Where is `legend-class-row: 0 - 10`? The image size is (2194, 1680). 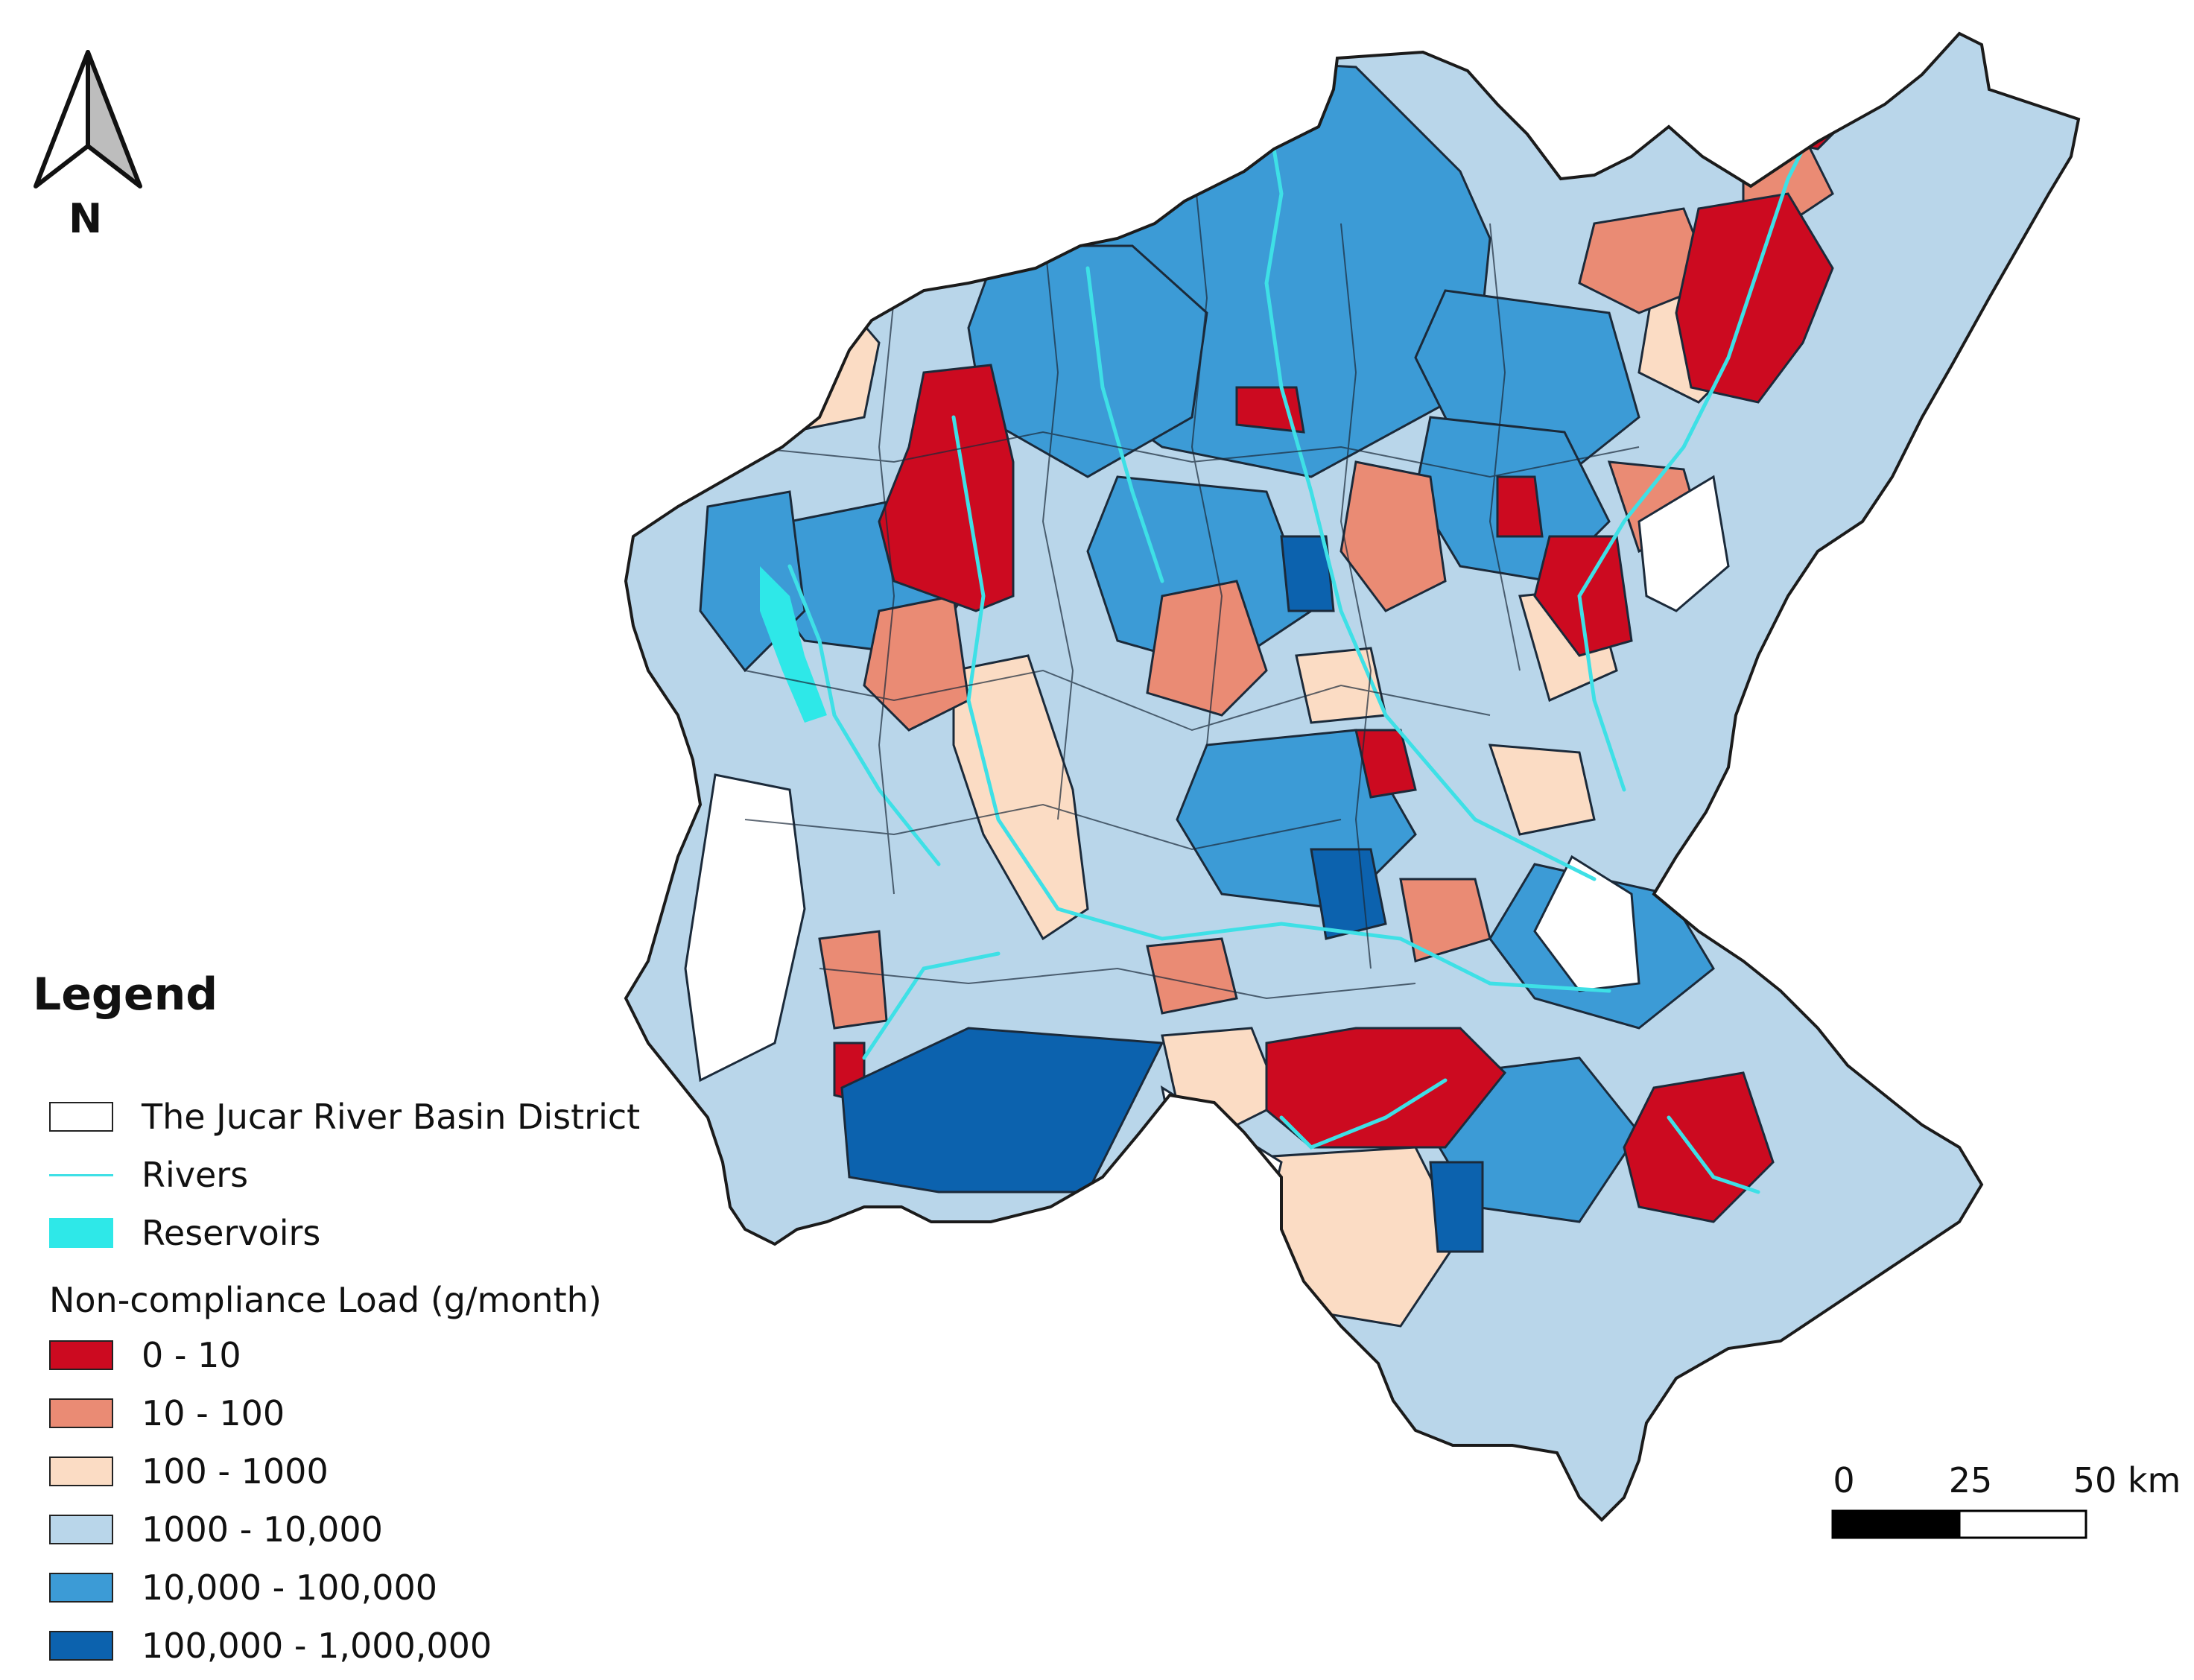
legend-class-row: 0 - 10 is located at coordinates (145, 1355).